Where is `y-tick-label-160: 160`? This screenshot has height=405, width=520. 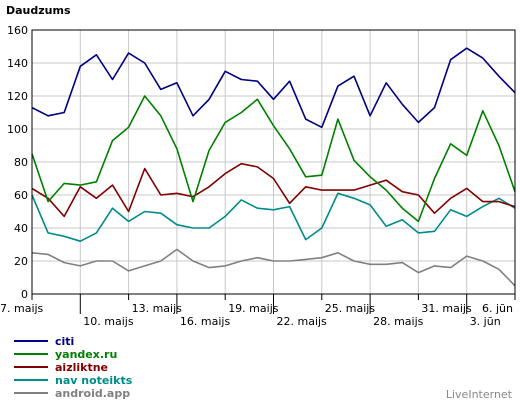 y-tick-label-160: 160 is located at coordinates (17, 30).